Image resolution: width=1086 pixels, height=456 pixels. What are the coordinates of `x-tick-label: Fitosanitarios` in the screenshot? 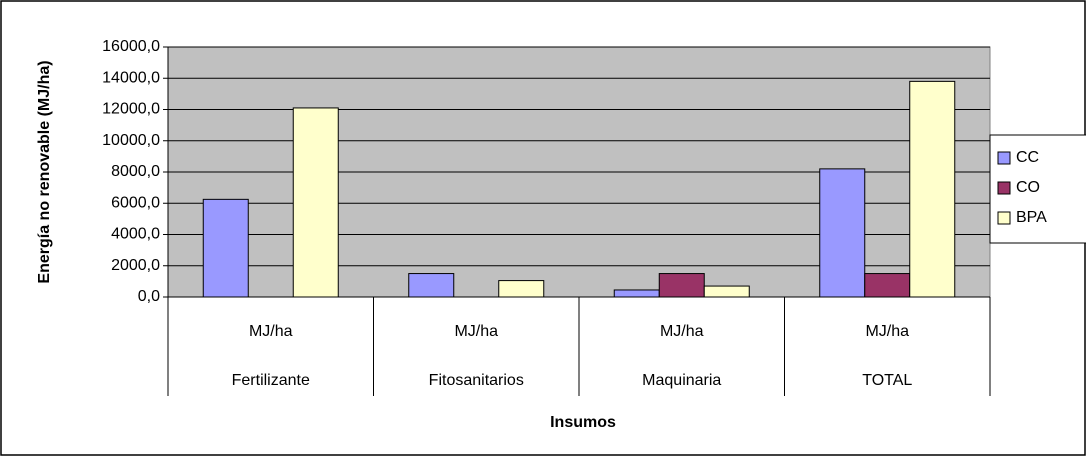 It's located at (476, 380).